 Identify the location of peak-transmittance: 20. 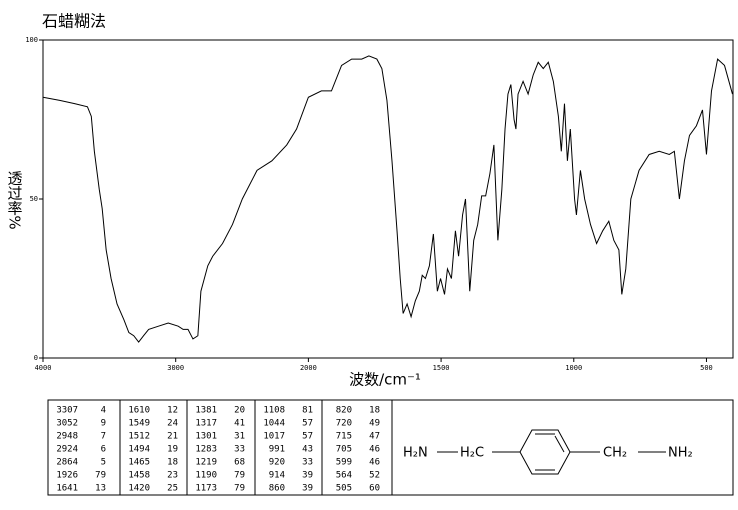
(239, 411).